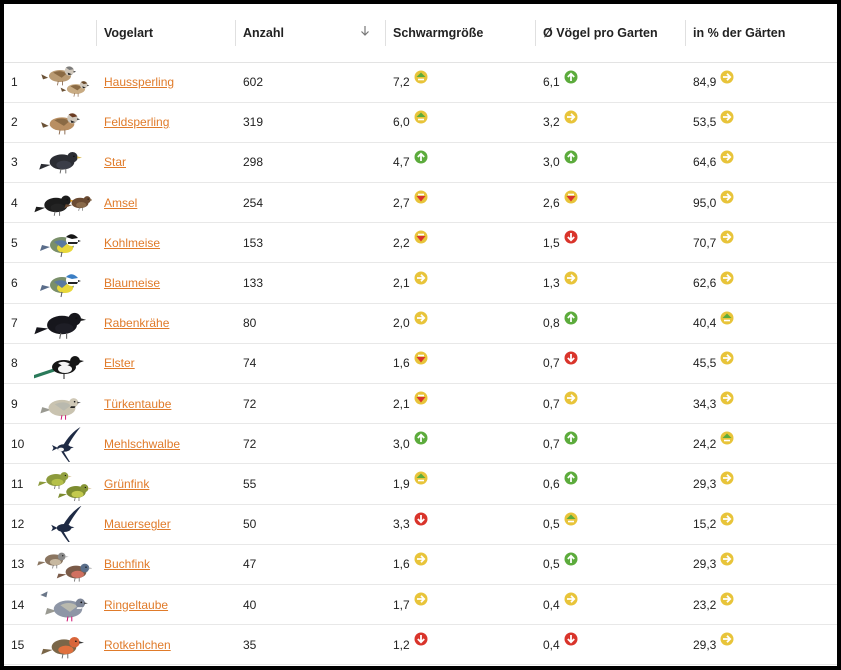 Image resolution: width=841 pixels, height=670 pixels. I want to click on species-cell: Türkentaube, so click(165, 404).